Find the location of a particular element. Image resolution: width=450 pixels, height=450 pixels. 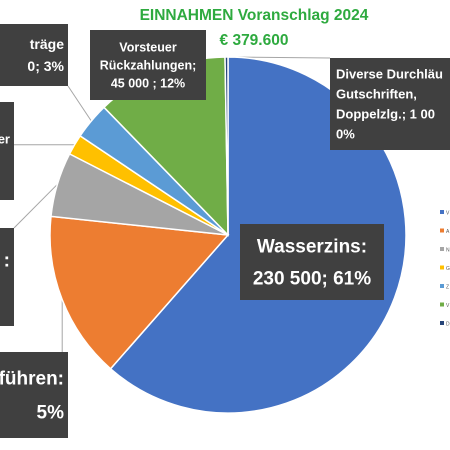

legend-label-4: Z is located at coordinates (447, 288).